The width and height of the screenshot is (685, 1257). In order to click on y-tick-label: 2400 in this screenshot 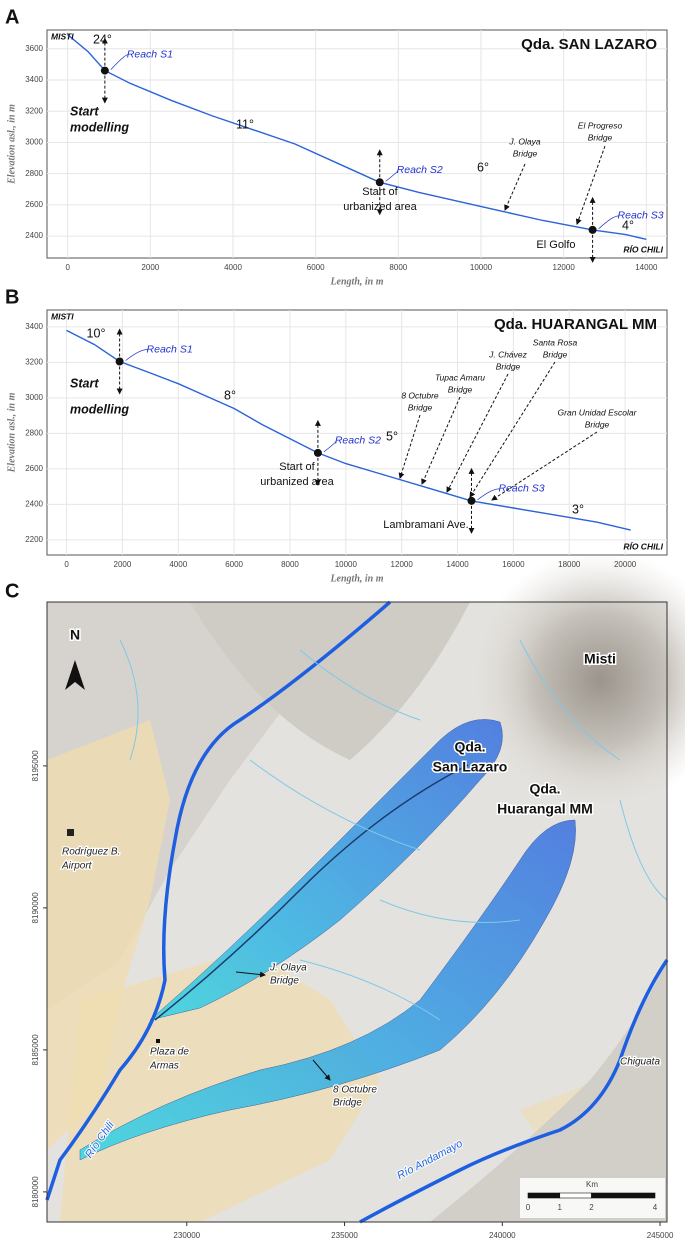, I will do `click(34, 504)`.